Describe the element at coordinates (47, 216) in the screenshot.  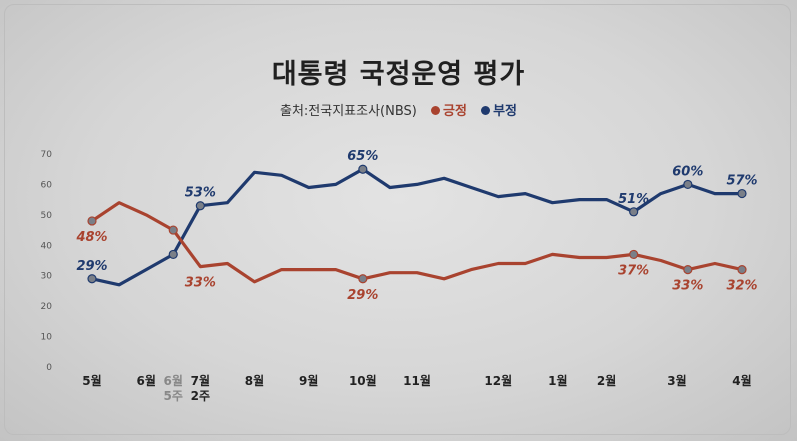
I see `y-tick-label: 50` at that location.